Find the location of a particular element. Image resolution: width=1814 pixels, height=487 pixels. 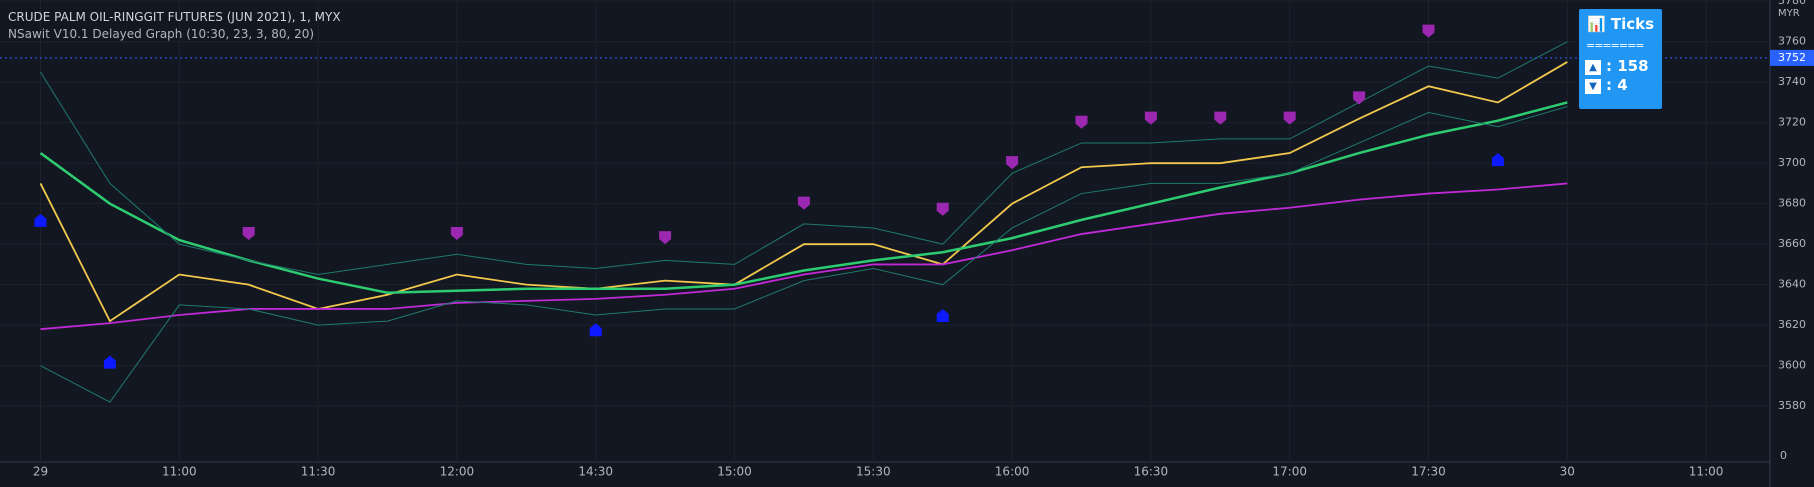

currency-label: MYR is located at coordinates (1789, 13).